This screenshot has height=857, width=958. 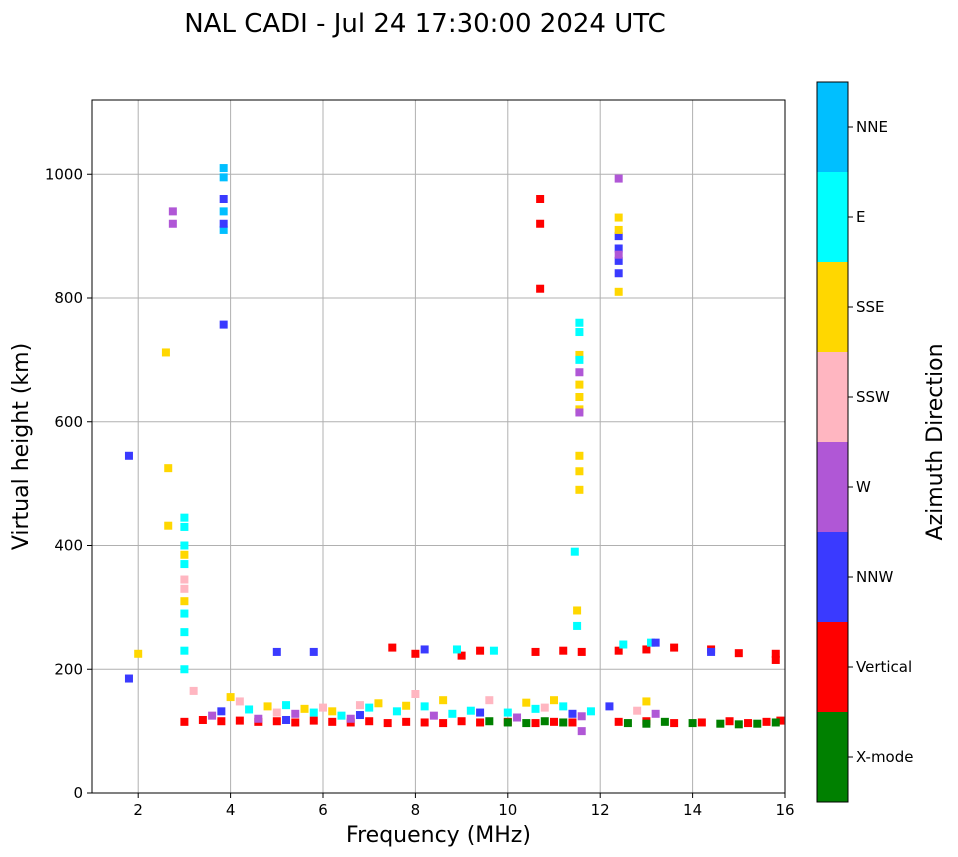 I want to click on colorbar-label: NNW, so click(x=874, y=577).